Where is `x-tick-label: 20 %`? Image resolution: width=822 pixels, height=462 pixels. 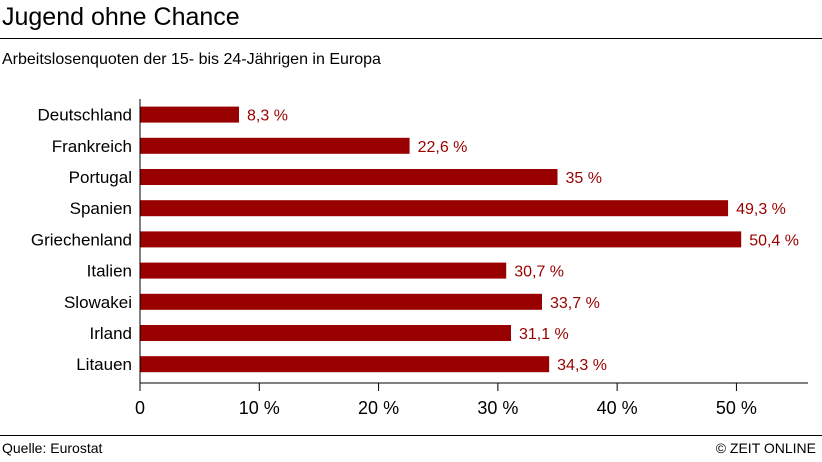 x-tick-label: 20 % is located at coordinates (378, 408).